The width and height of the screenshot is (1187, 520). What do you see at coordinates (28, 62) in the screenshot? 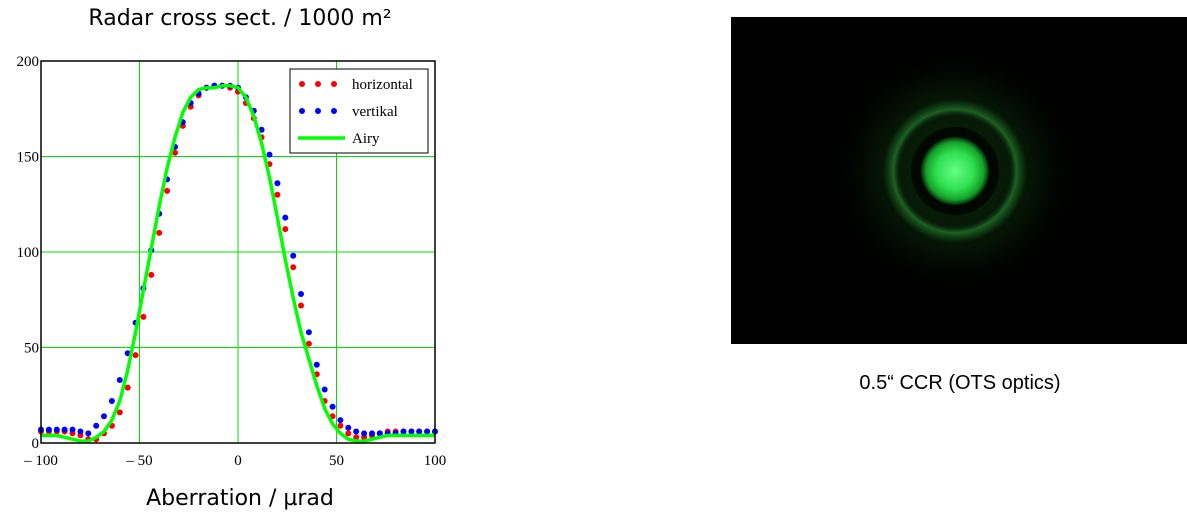
I see `y-tick-label: 200` at bounding box center [28, 62].